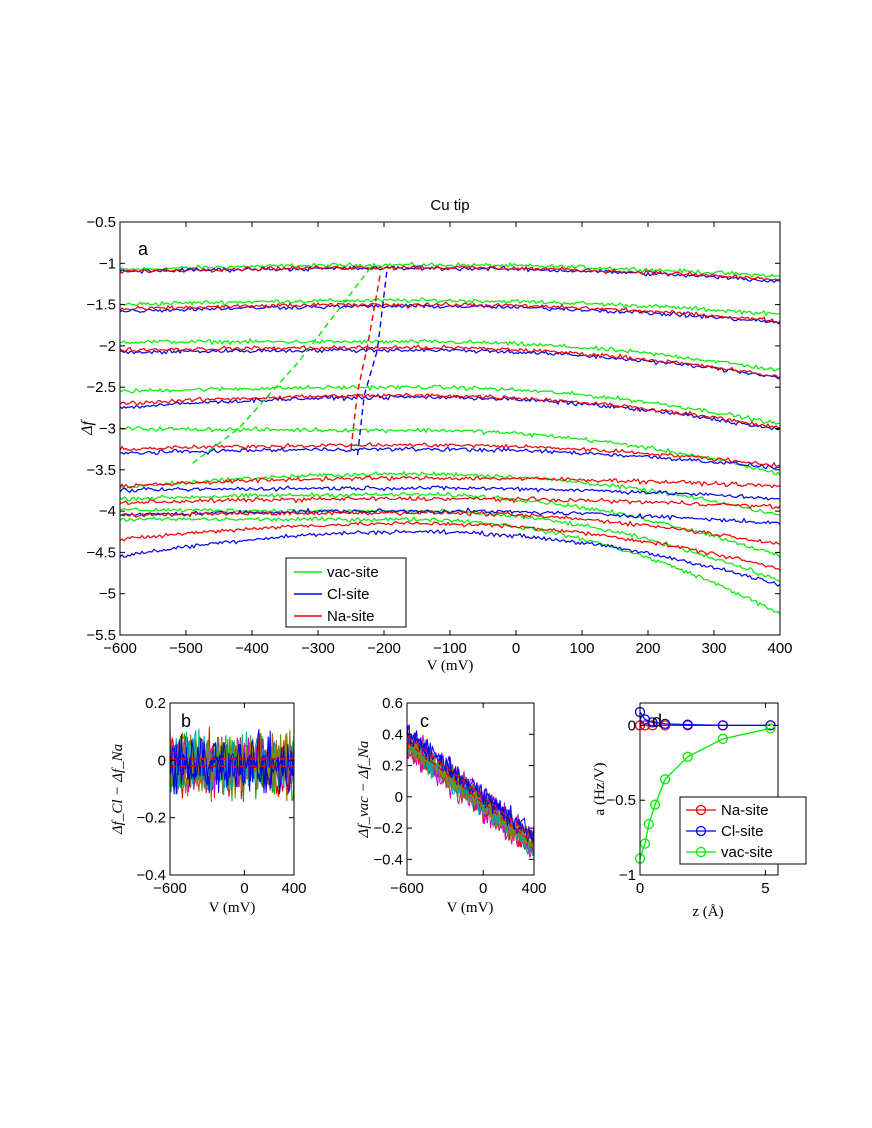 Image resolution: width=872 pixels, height=1128 pixels. I want to click on panel-b-y-ticks: −0.4 −0.2 0 0.2, so click(215, 789).